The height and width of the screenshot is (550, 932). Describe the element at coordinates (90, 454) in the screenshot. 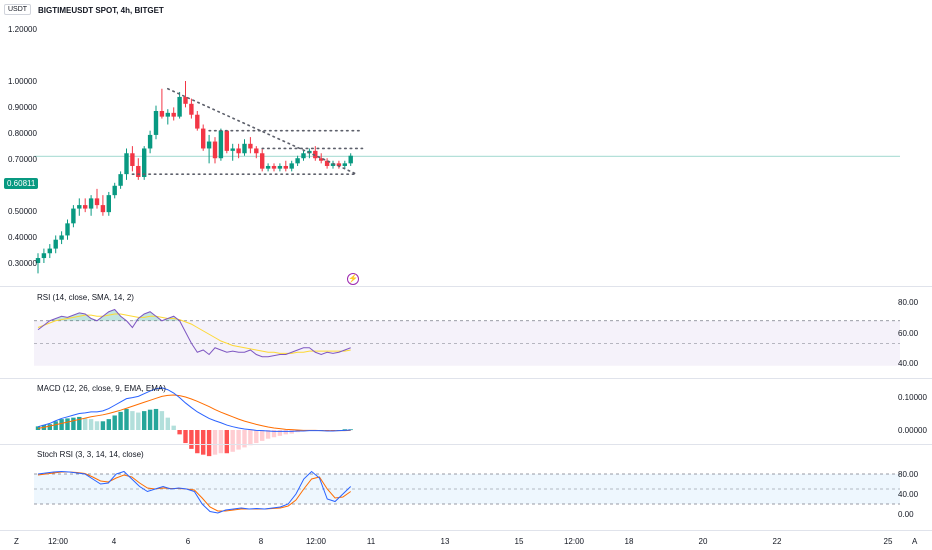

I see `stoch-title: Stoch RSI (3, 3, 14, 14, close)` at that location.